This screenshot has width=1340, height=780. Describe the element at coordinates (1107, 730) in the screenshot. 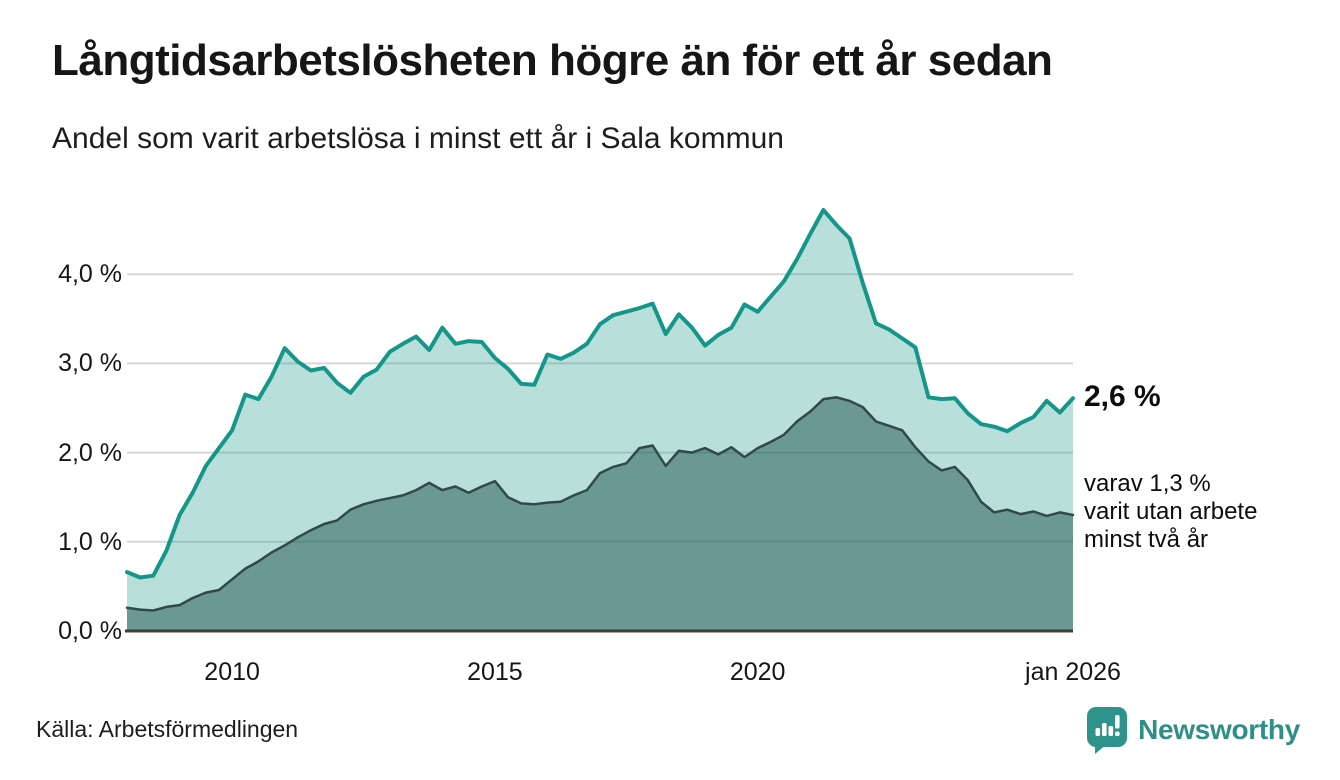

I see `newsworthy-logo-icon` at that location.